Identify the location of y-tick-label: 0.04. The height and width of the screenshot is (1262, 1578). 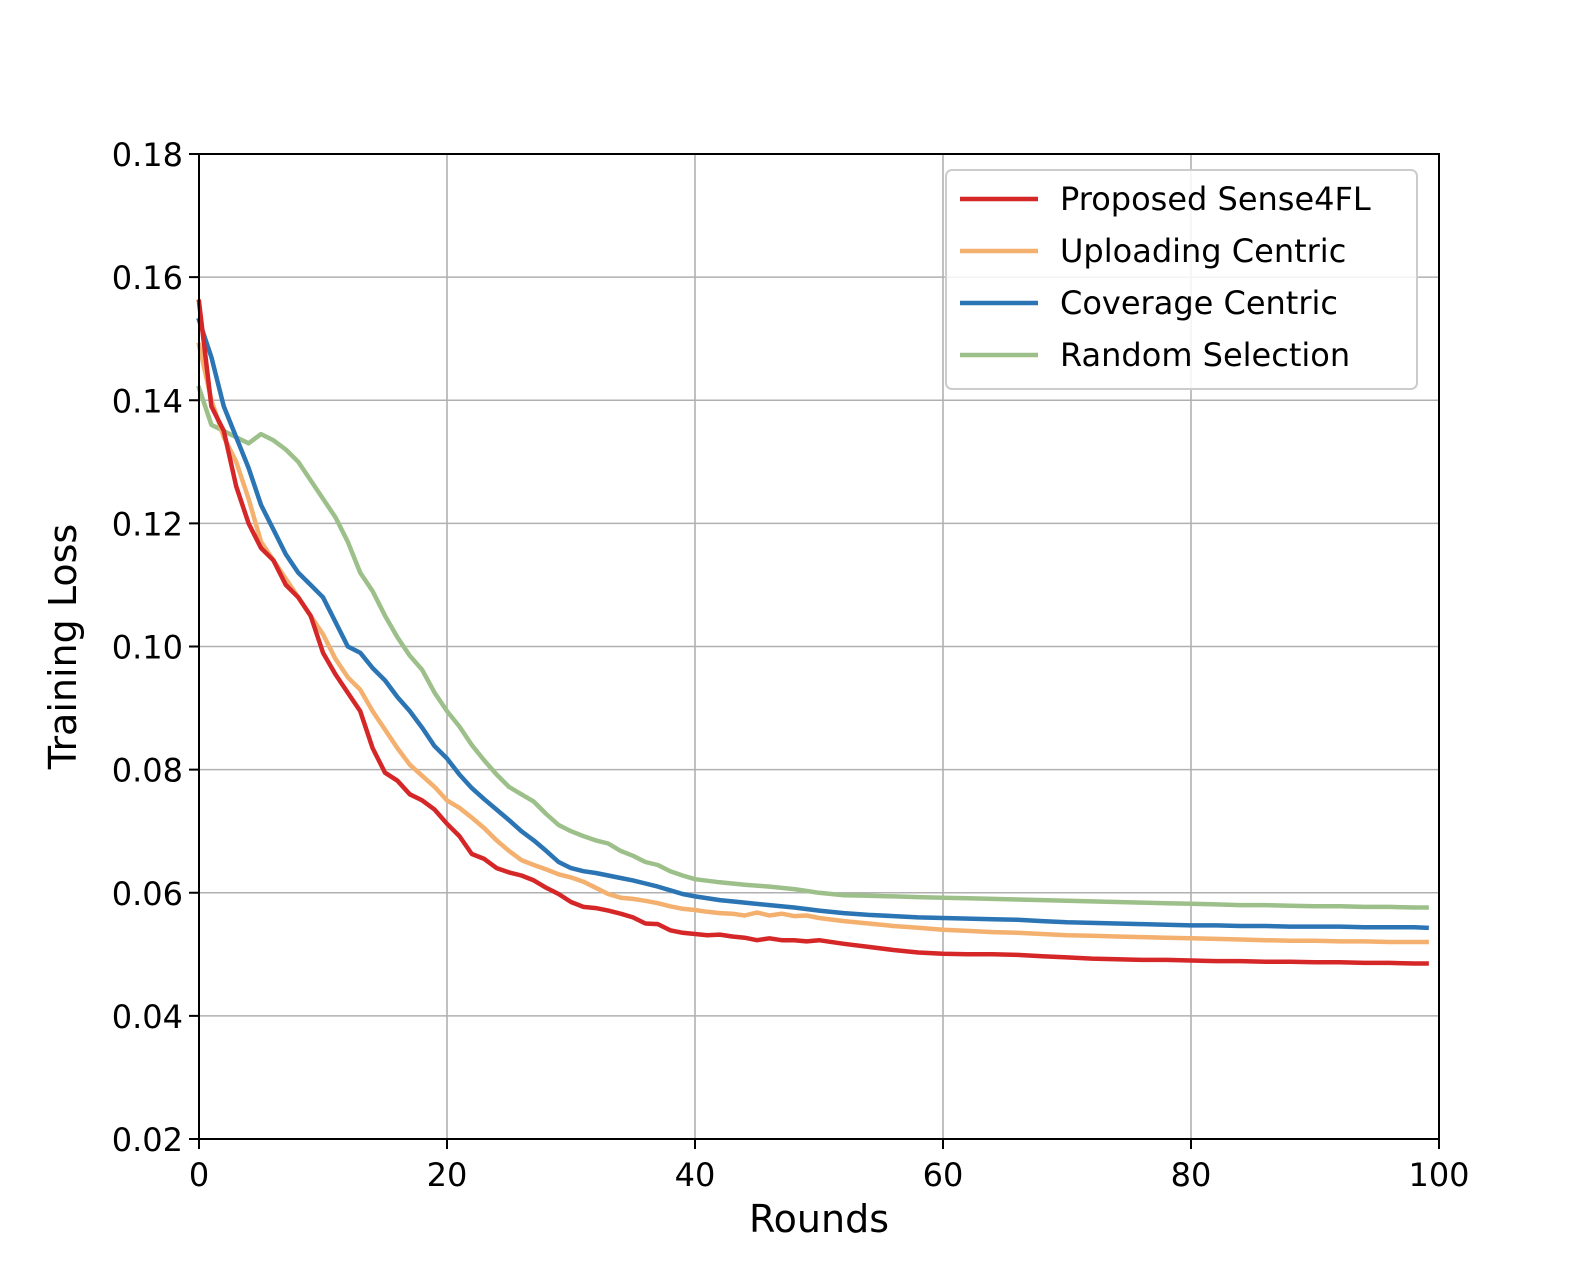
(147, 1017).